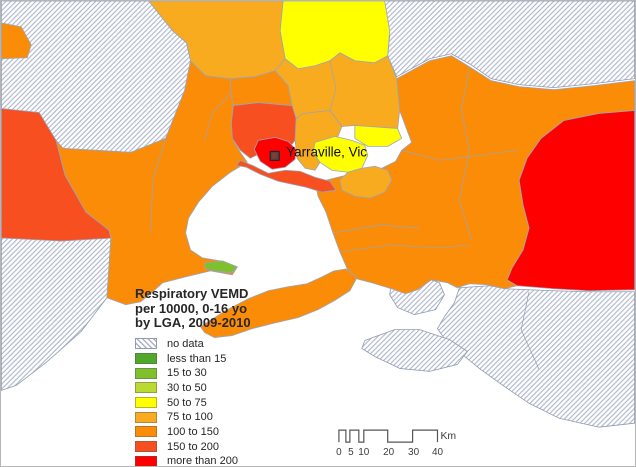  Describe the element at coordinates (210, 388) in the screenshot. I see `legend-item: 30 to 50` at that location.